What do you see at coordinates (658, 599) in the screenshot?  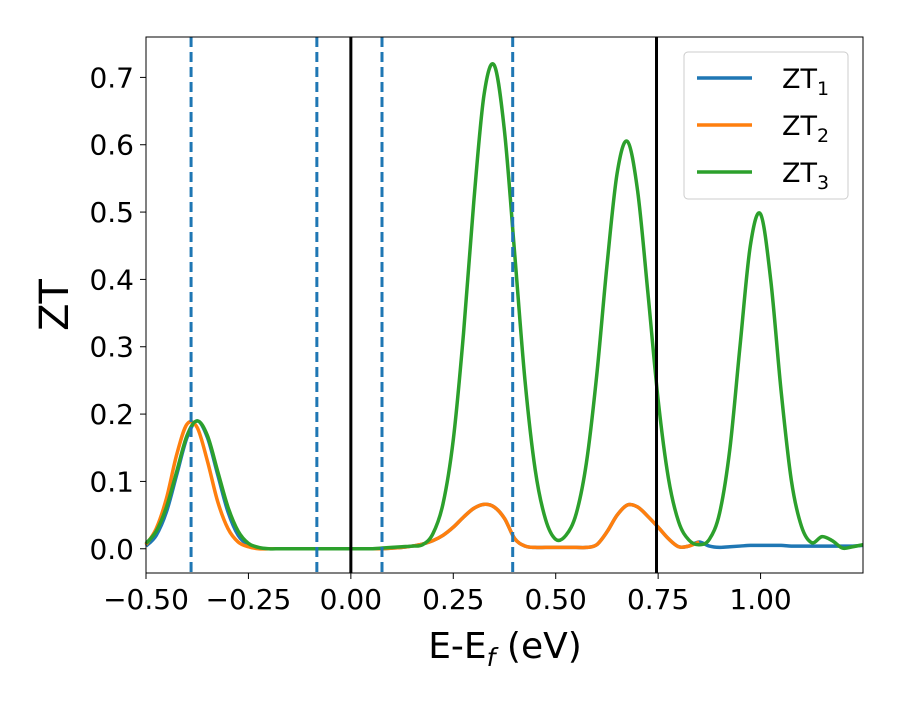 I see `x-tick-label: 0.75` at bounding box center [658, 599].